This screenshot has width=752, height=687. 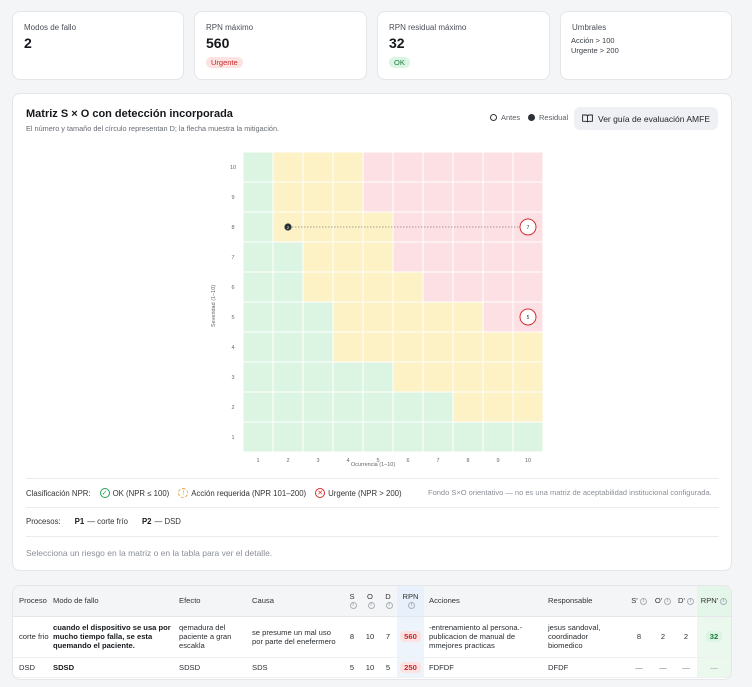 I want to click on risk-point-before: 7, so click(x=528, y=227).